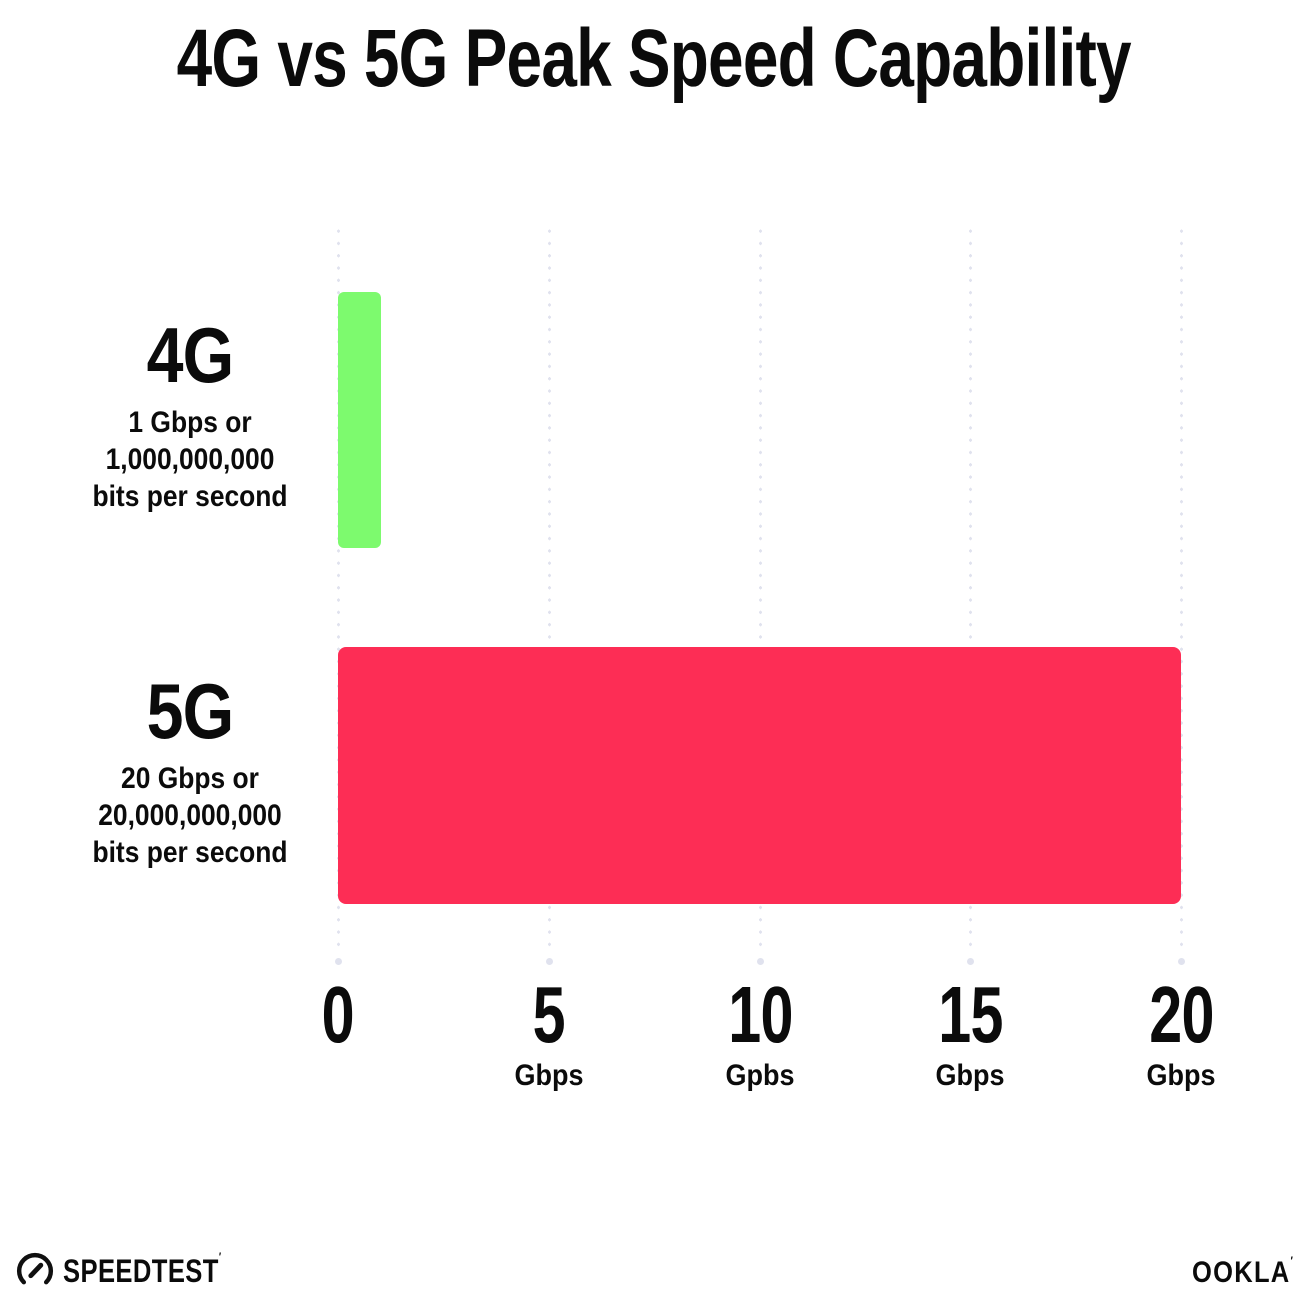 The width and height of the screenshot is (1308, 1315). Describe the element at coordinates (142, 1269) in the screenshot. I see `speedtest-wordmark: SPEEDTEST′` at that location.